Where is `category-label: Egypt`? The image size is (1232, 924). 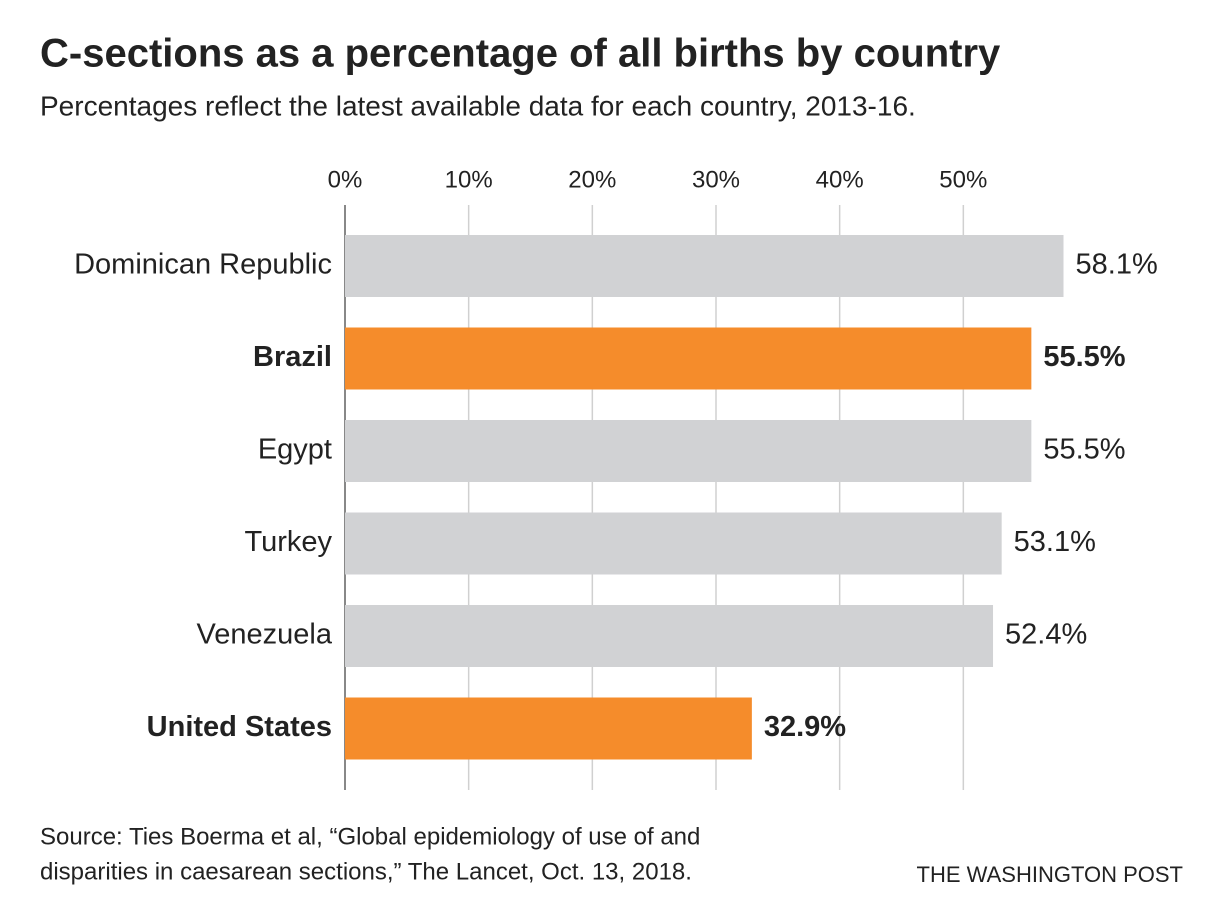 category-label: Egypt is located at coordinates (295, 450).